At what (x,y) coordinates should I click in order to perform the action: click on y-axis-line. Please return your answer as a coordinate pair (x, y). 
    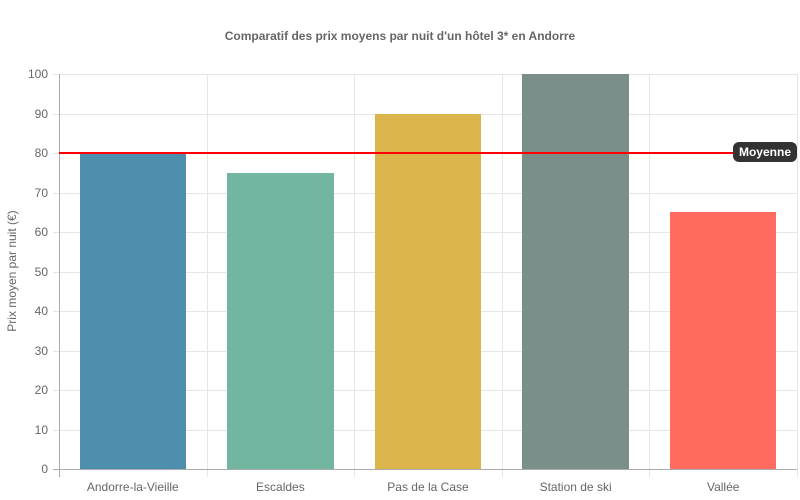
    Looking at the image, I should click on (59, 275).